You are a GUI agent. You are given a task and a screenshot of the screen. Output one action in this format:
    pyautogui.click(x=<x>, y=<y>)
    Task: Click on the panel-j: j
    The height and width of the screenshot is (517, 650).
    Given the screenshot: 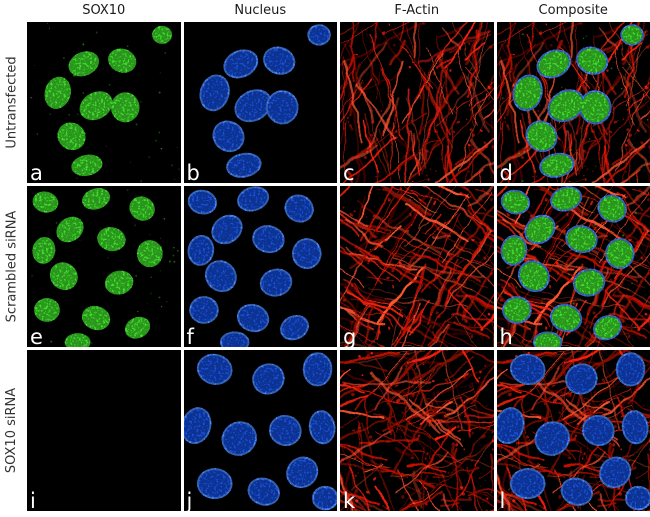 What is the action you would take?
    pyautogui.click(x=260, y=430)
    